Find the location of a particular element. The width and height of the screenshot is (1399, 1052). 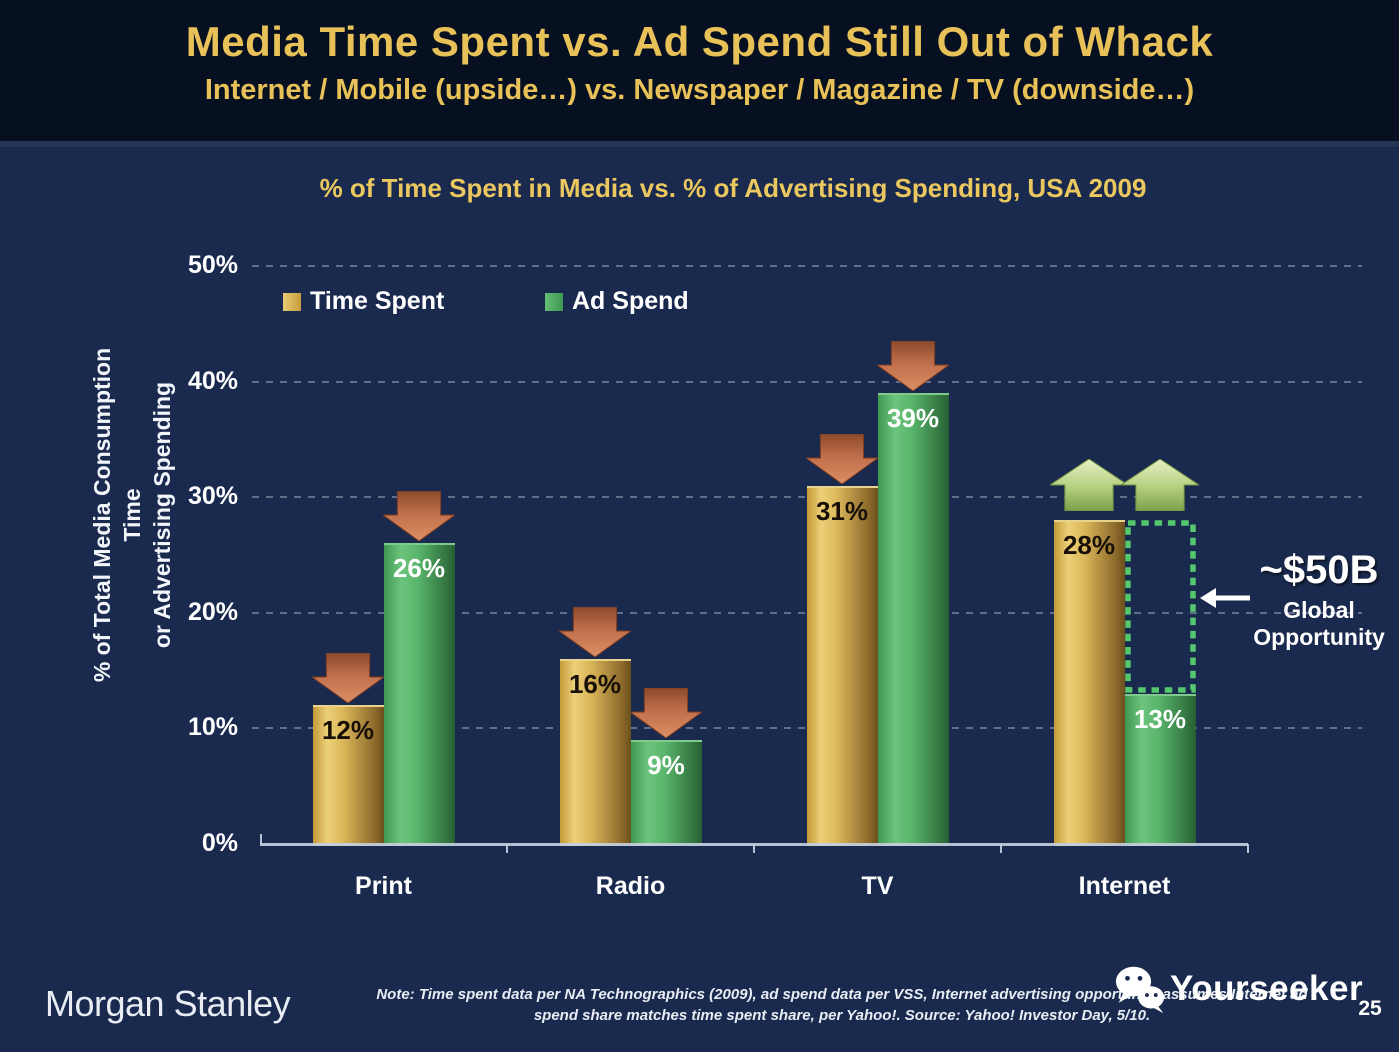

x-axis-label-tv: TV is located at coordinates (877, 886).